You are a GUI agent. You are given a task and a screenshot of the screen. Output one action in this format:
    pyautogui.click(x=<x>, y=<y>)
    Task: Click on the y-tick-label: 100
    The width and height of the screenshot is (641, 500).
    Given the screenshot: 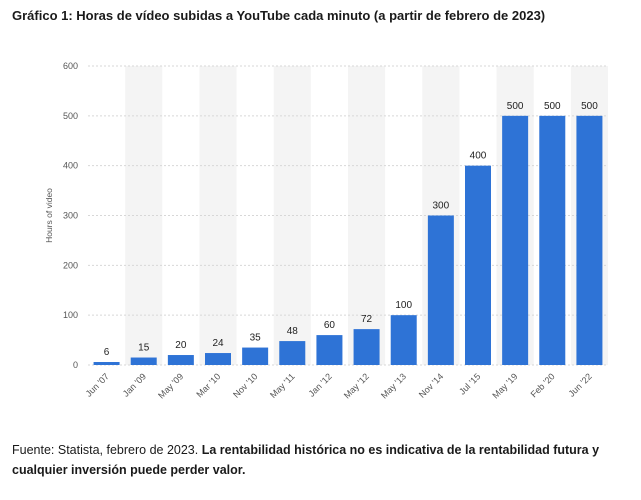 What is the action you would take?
    pyautogui.click(x=70, y=315)
    